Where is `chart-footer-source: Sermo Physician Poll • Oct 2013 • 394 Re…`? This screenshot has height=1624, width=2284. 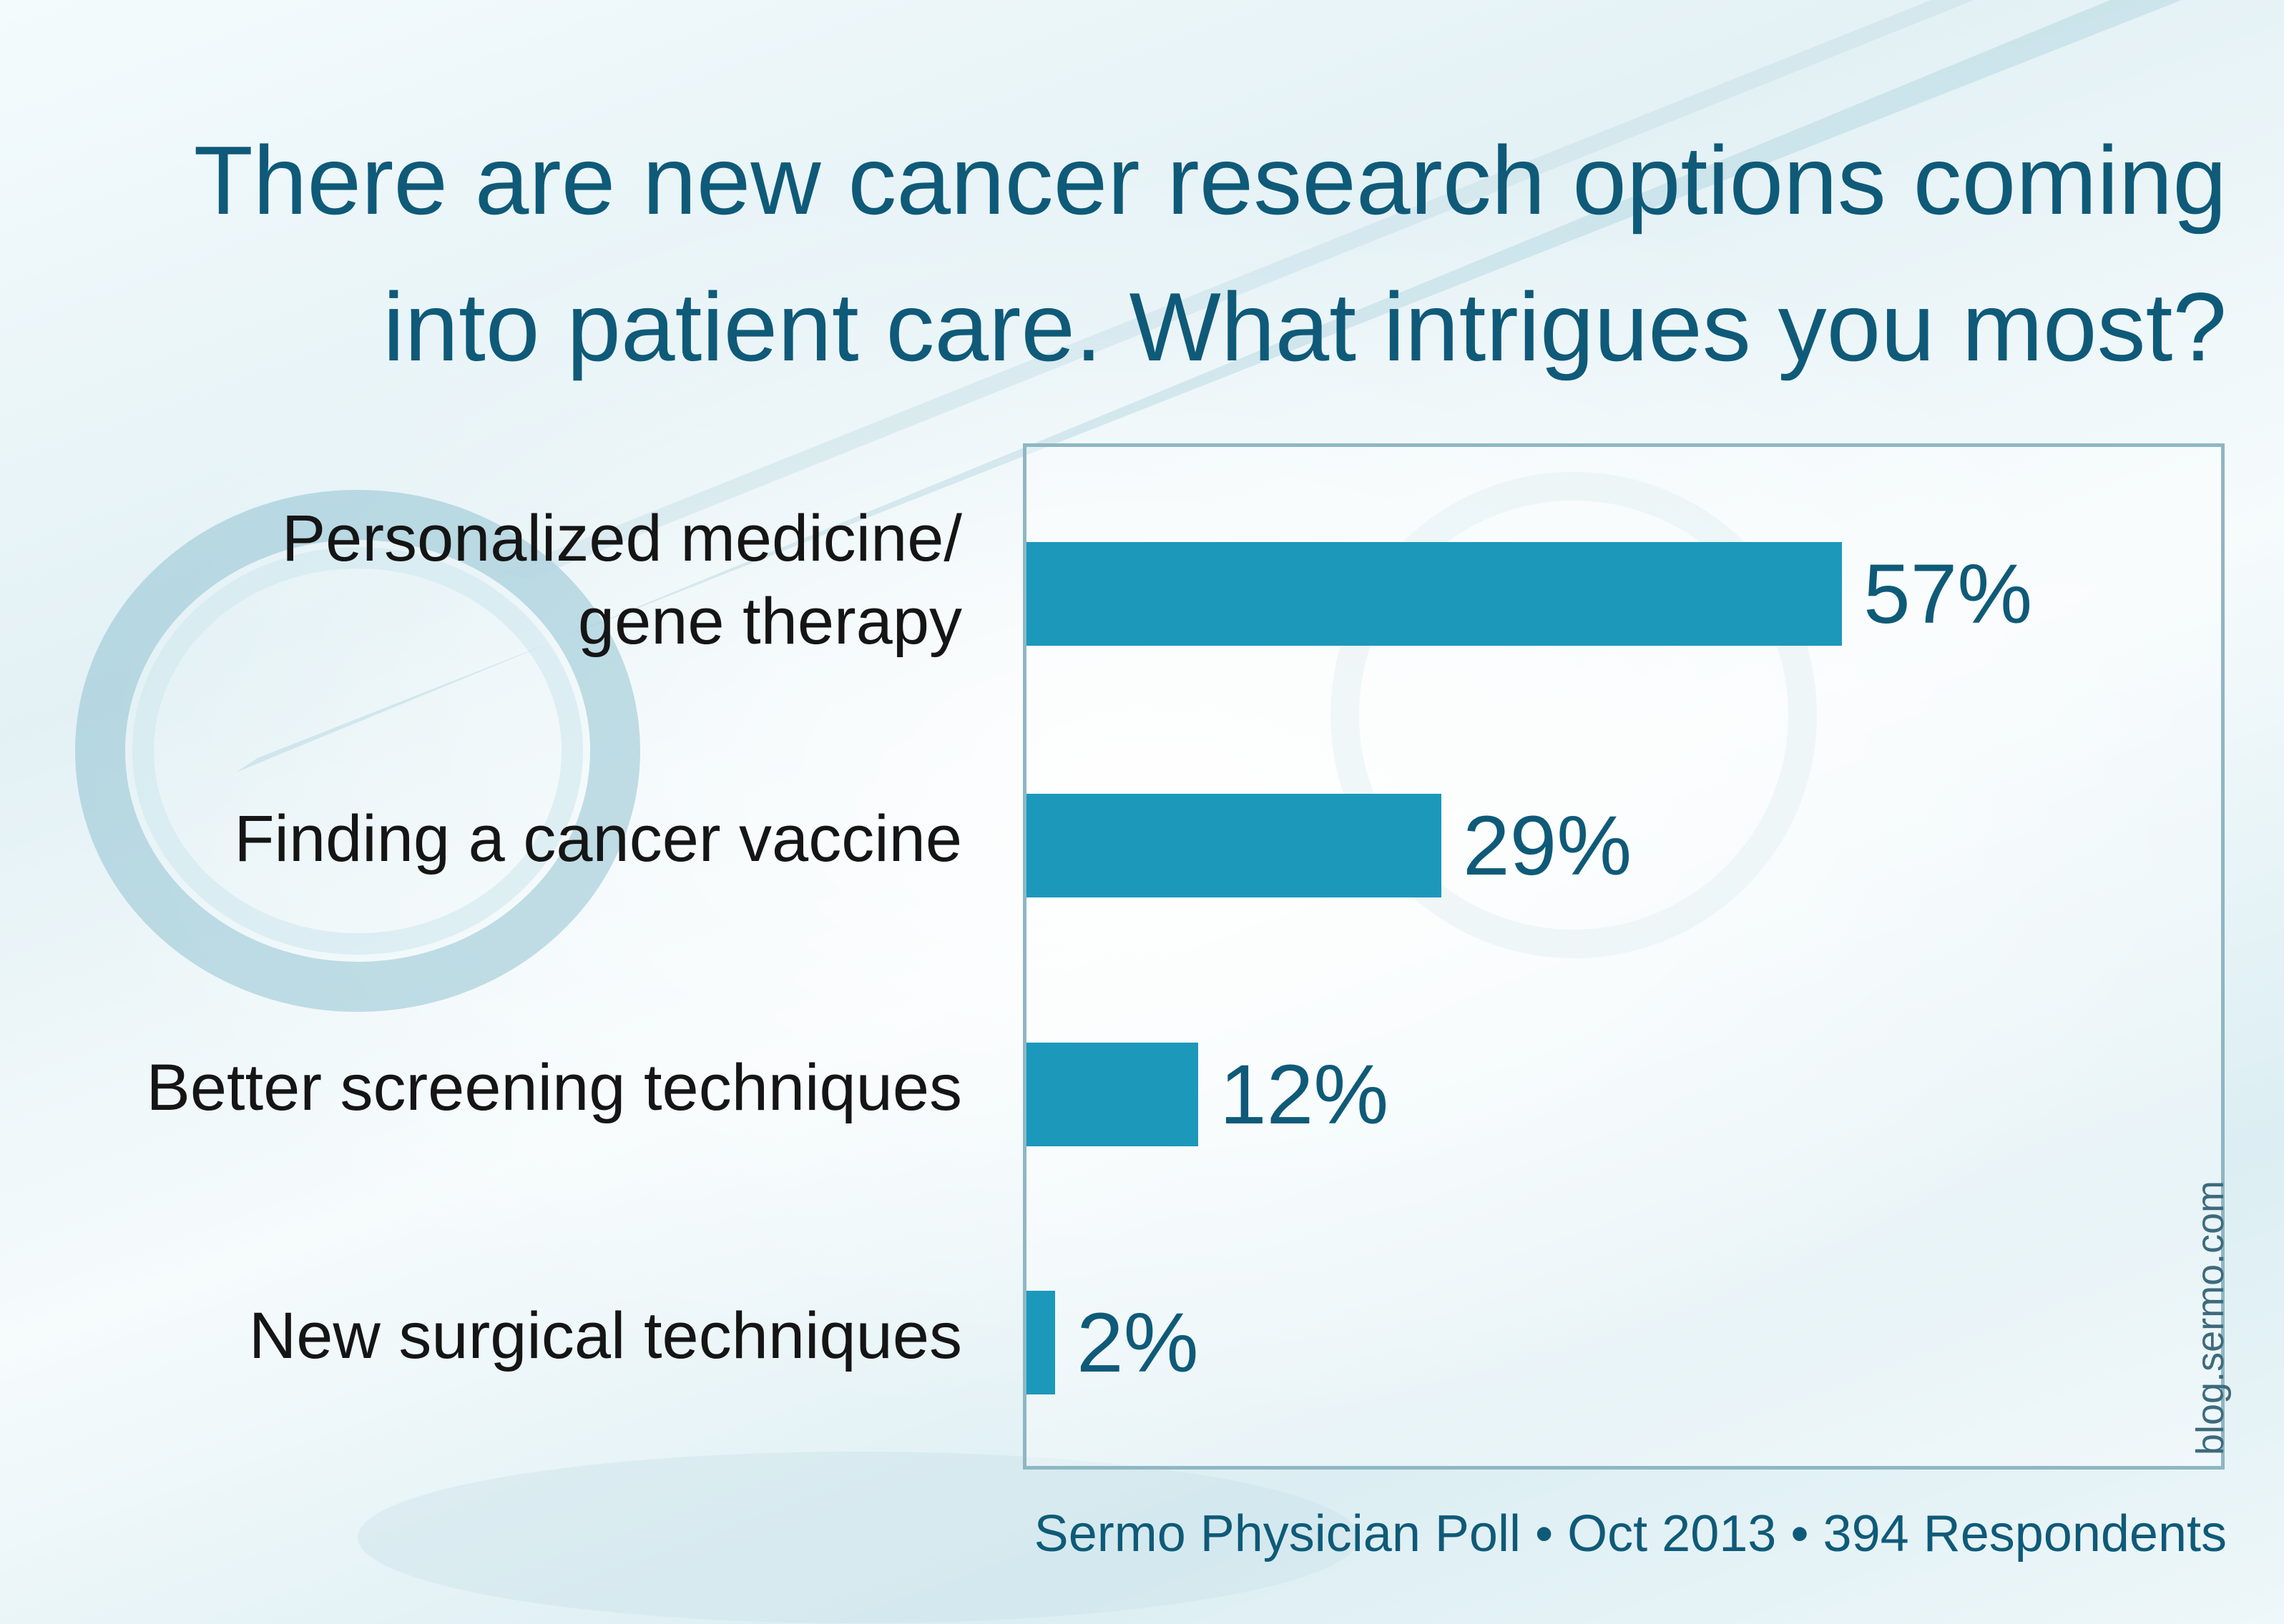
chart-footer-source: Sermo Physician Poll • Oct 2013 • 394 Re… is located at coordinates (1630, 1534).